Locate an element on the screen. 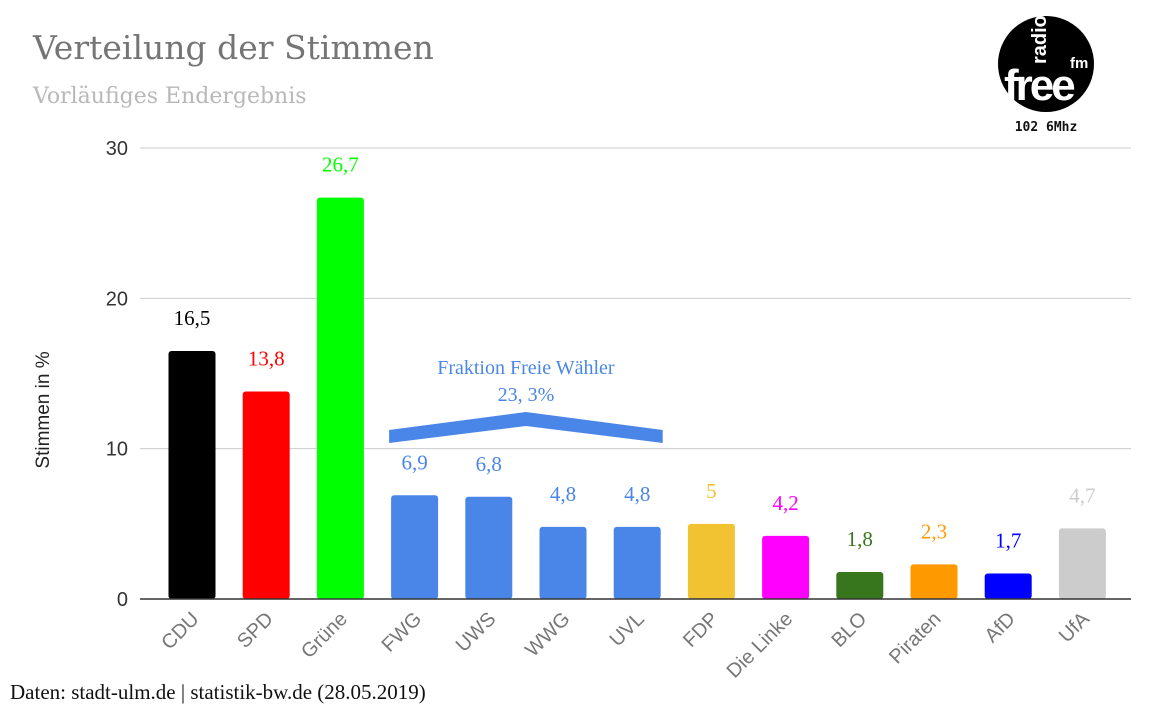 The width and height of the screenshot is (1166, 719). y-tick-label: 10 is located at coordinates (117, 450).